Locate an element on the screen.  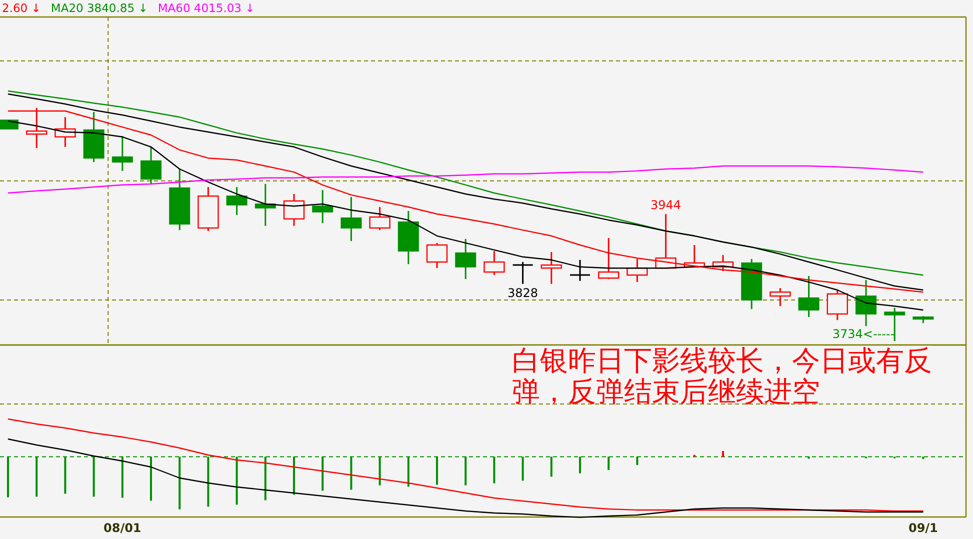
text: MA60 4015.03 ↓ is located at coordinates (206, 8).